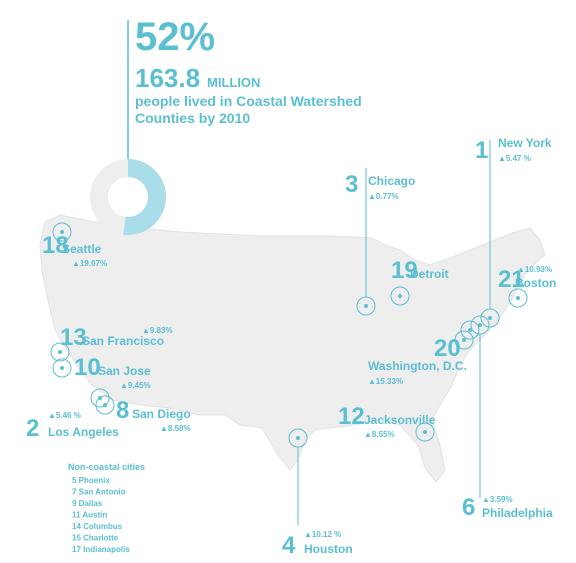 The image size is (576, 563). Describe the element at coordinates (124, 371) in the screenshot. I see `city-name: San Jose` at that location.